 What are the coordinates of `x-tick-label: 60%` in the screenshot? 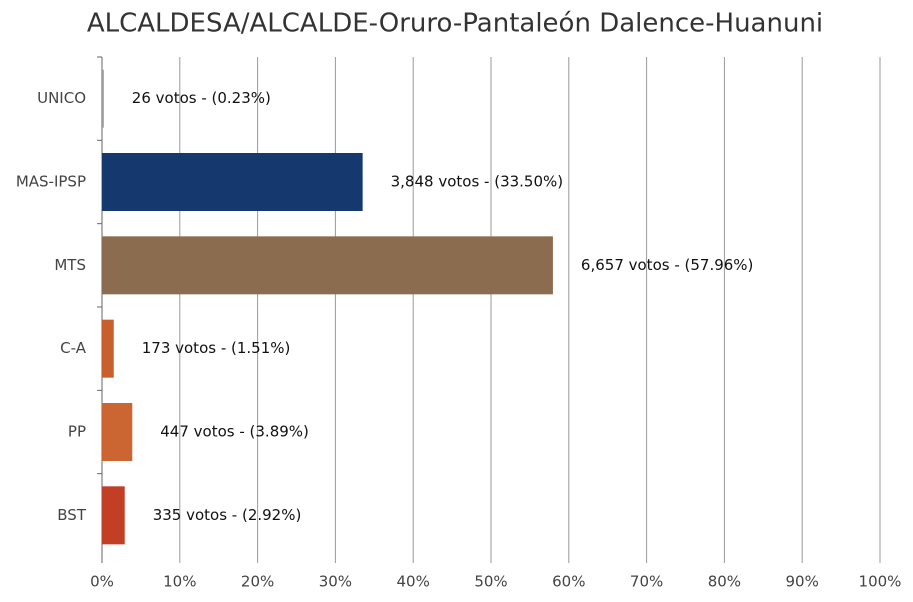 It's located at (568, 582).